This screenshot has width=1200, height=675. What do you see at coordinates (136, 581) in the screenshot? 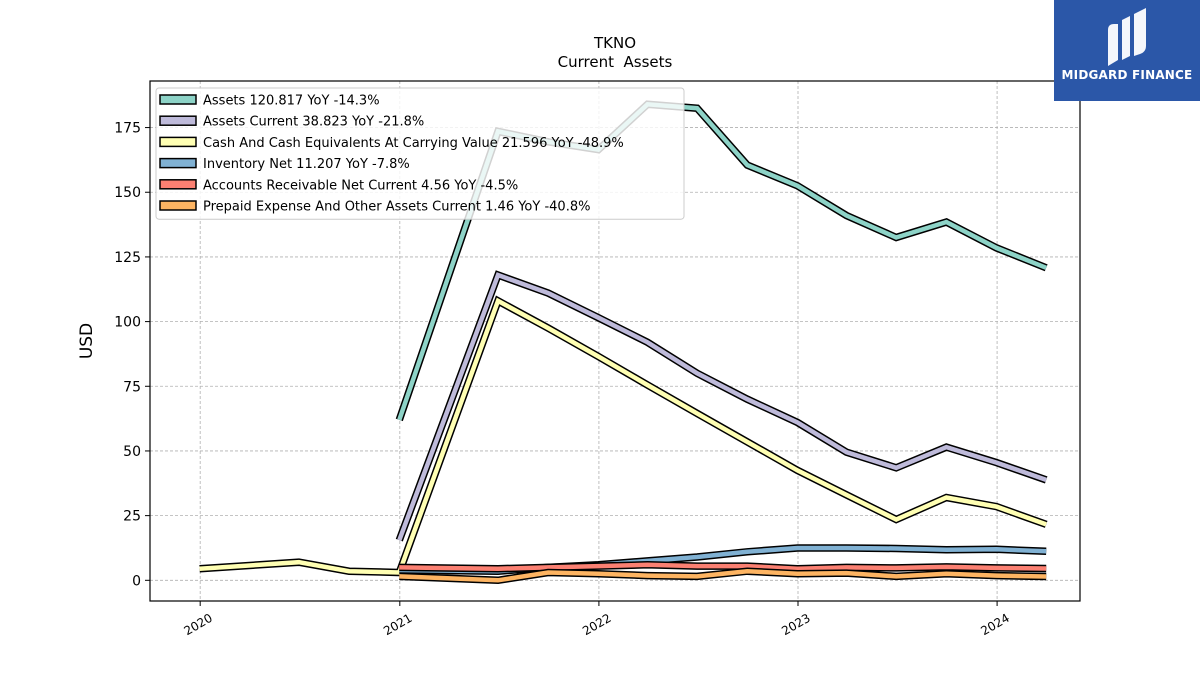
I see `y-tick-label: 0` at bounding box center [136, 581].